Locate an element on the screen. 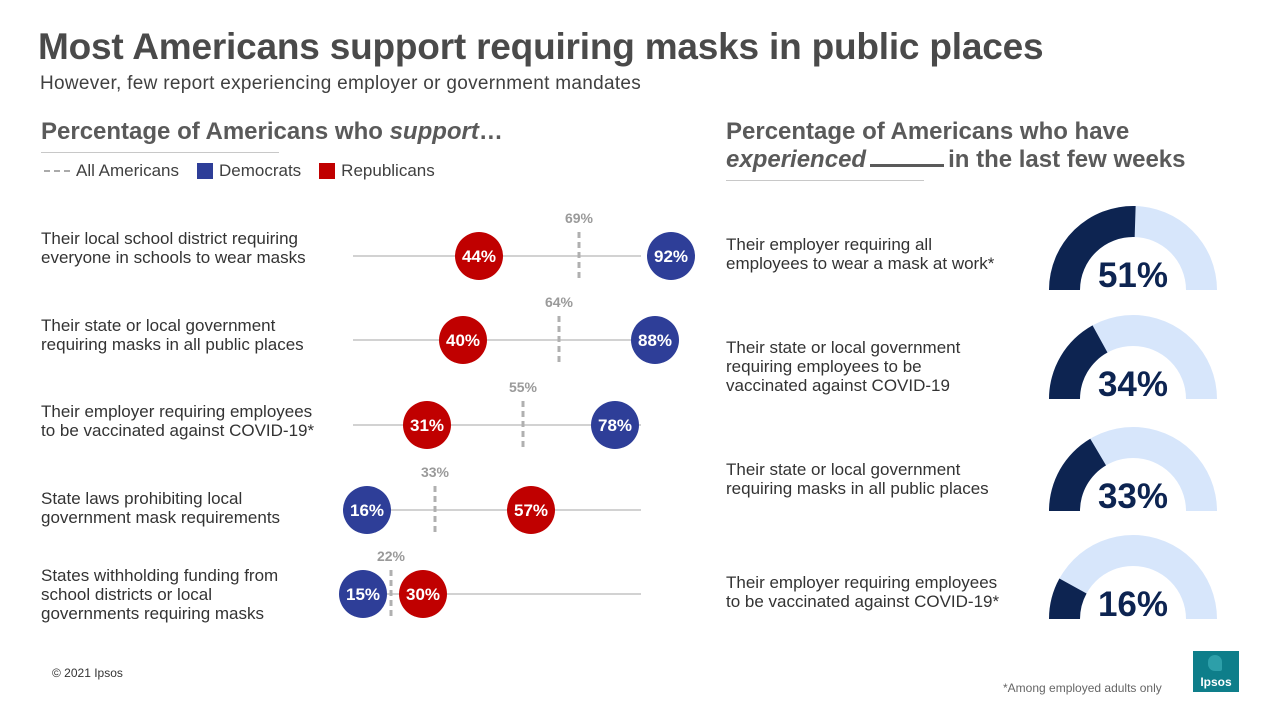 This screenshot has width=1280, height=720. all-americans-value-label: 33% is located at coordinates (435, 472).